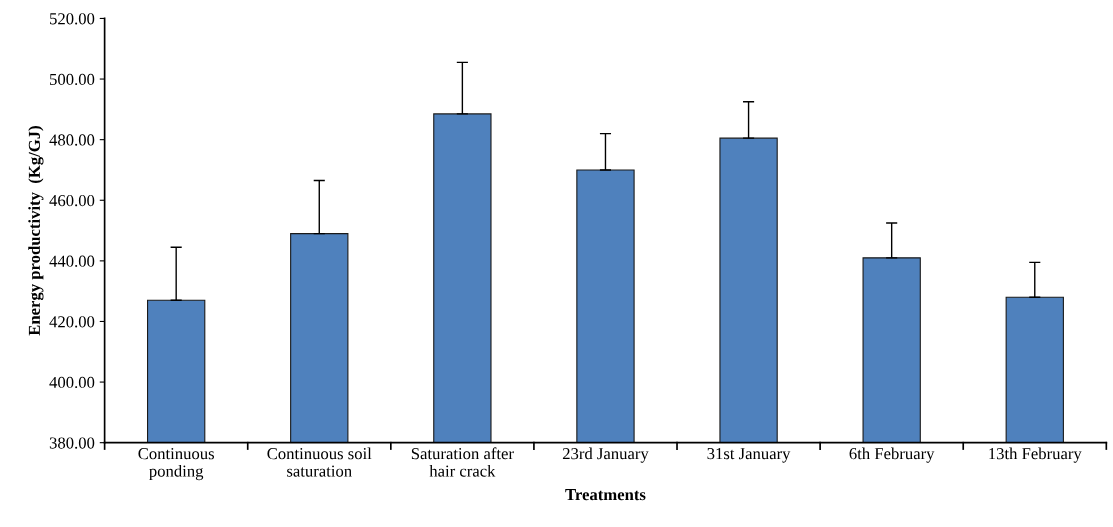  What do you see at coordinates (605, 495) in the screenshot?
I see `x-axis-title: Treatments` at bounding box center [605, 495].